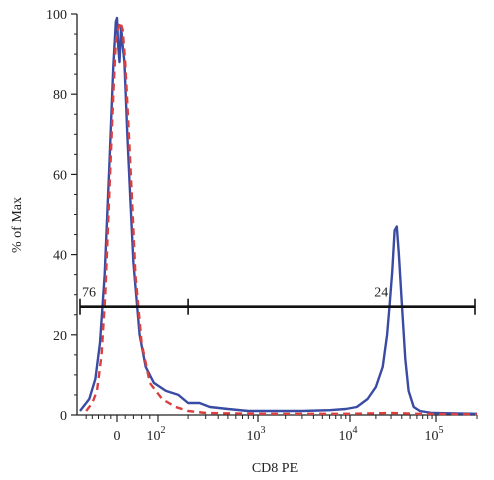 The width and height of the screenshot is (494, 480). Describe the element at coordinates (89, 293) in the screenshot. I see `gate-left-label: 76` at that location.